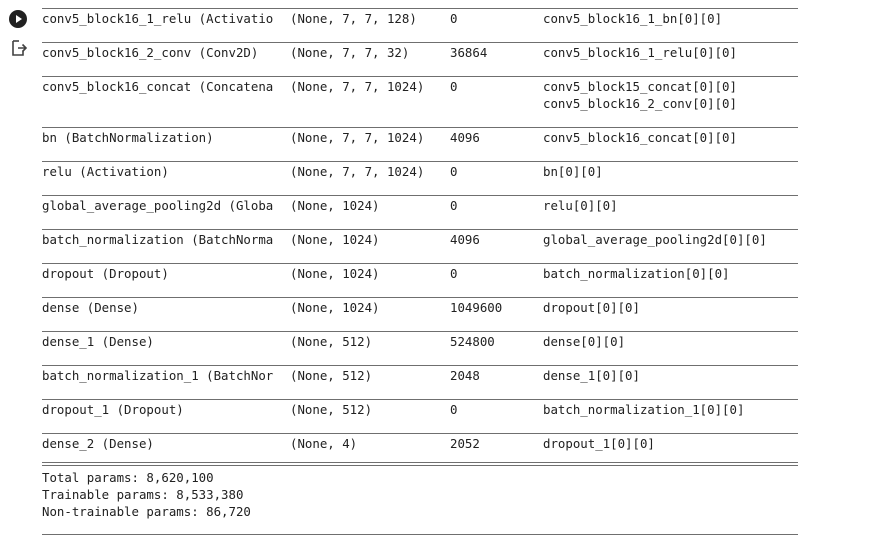 The width and height of the screenshot is (880, 539). I want to click on connected-to-cell: conv5_block16_1_relu[0][0], so click(640, 52).